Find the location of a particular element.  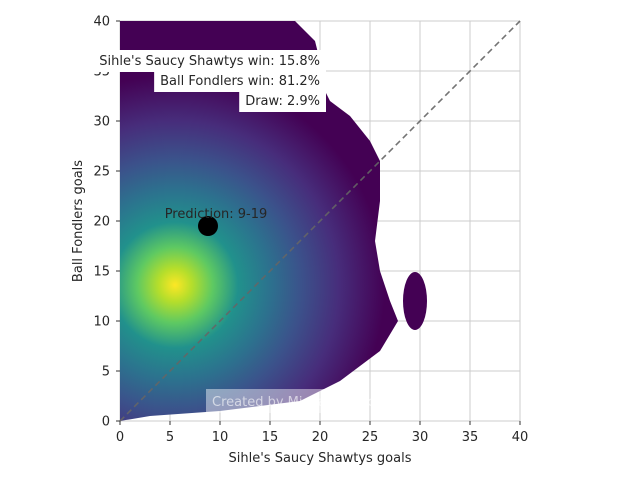

y-tick-label: 40 is located at coordinates (101, 22).